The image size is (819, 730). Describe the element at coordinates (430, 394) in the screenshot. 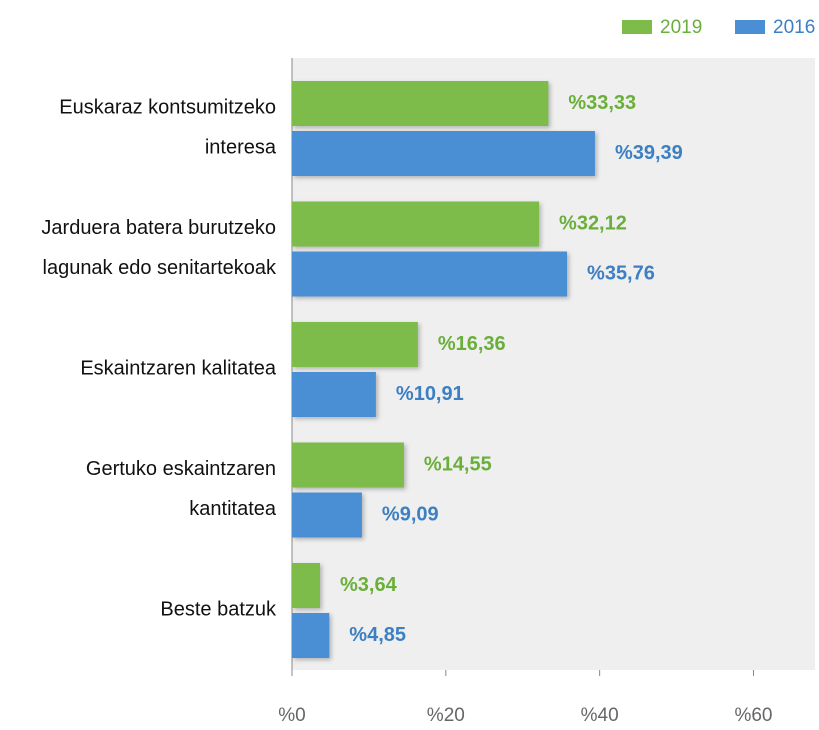

I see `value-label: %10,91` at that location.